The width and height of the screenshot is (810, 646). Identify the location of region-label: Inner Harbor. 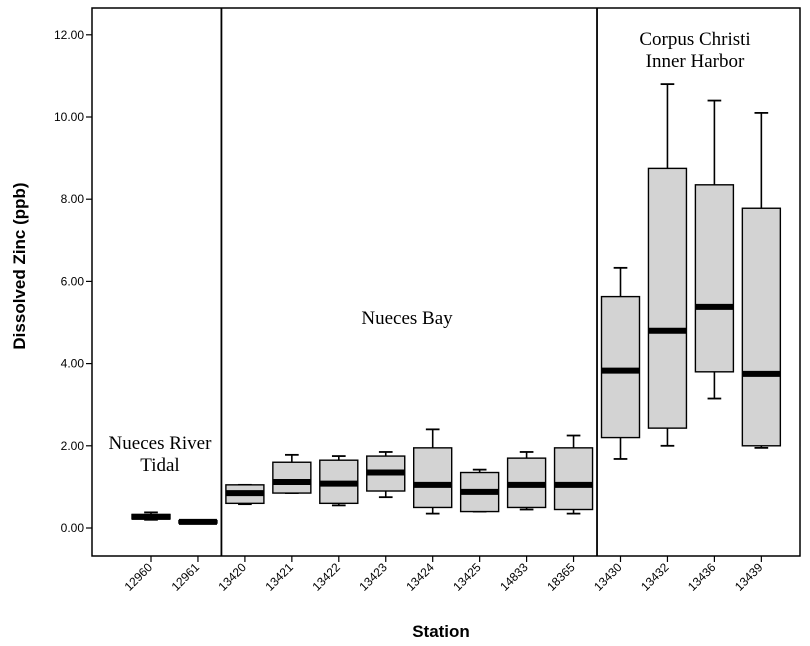
(695, 61).